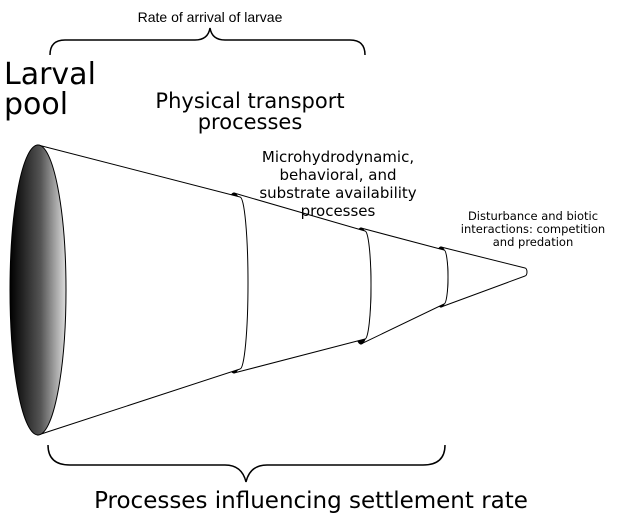 The image size is (622, 523). What do you see at coordinates (207, 41) in the screenshot?
I see `top-brace` at bounding box center [207, 41].